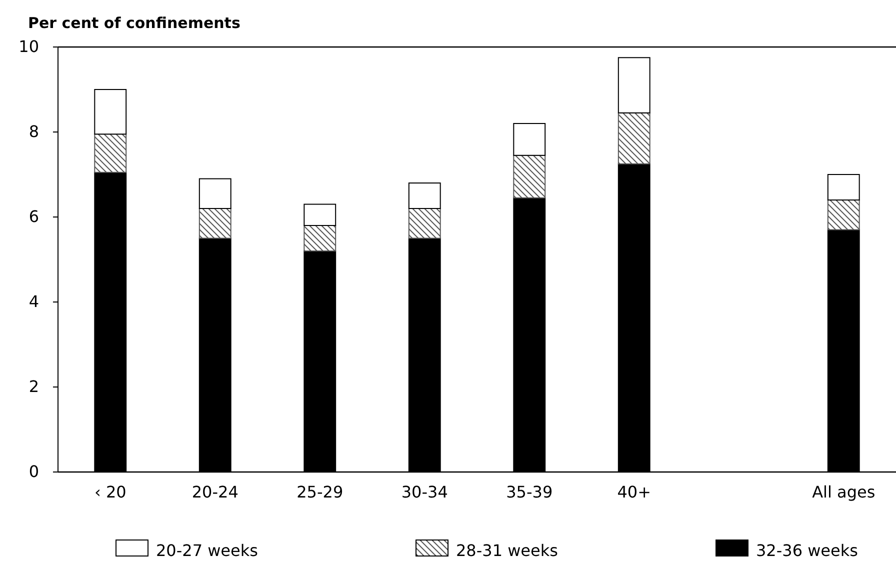 This screenshot has height=577, width=896. What do you see at coordinates (424, 492) in the screenshot?
I see `x-tick-label: 30-34` at bounding box center [424, 492].